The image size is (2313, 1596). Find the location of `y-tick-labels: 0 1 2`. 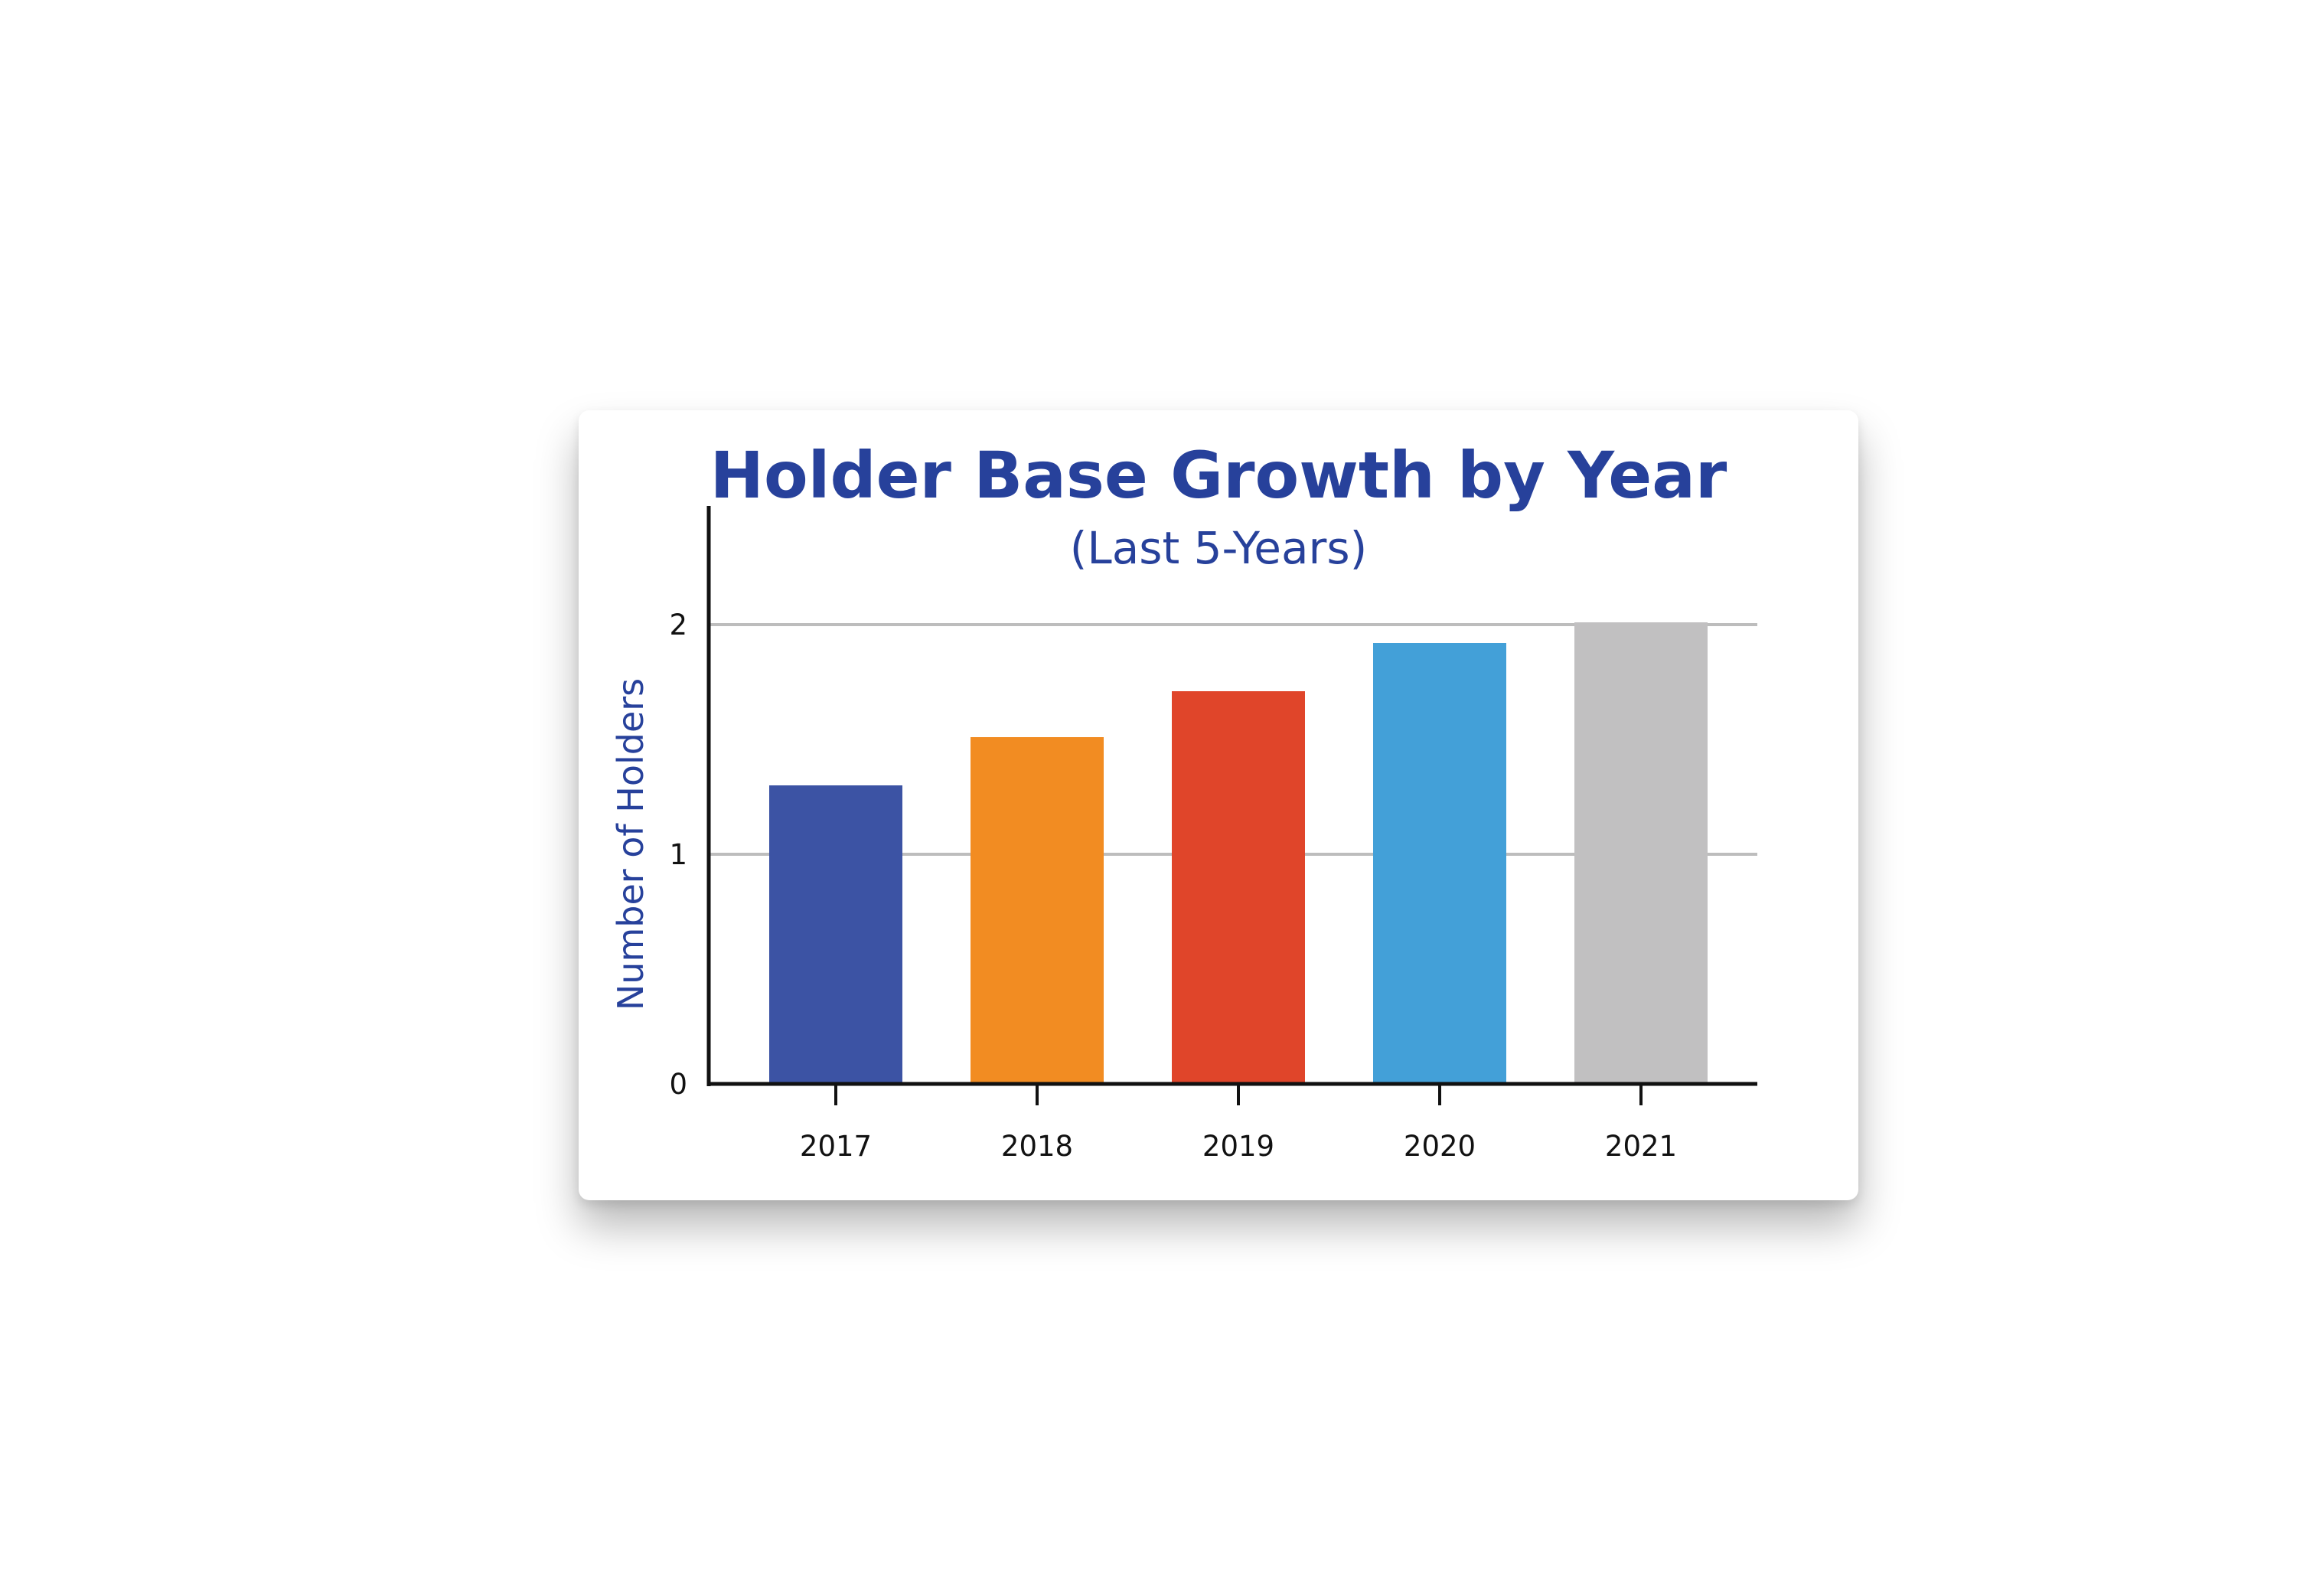

y-tick-labels: 0 1 2 is located at coordinates (678, 855).